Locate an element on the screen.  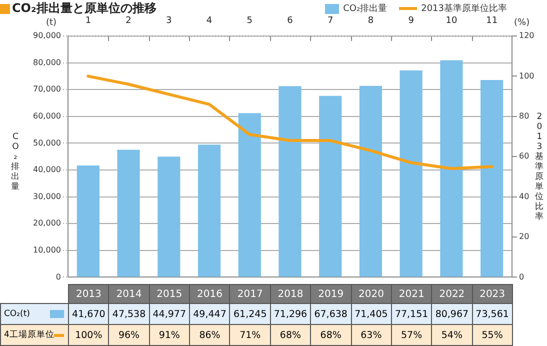
x2-tick-label: 1 is located at coordinates (88, 21).